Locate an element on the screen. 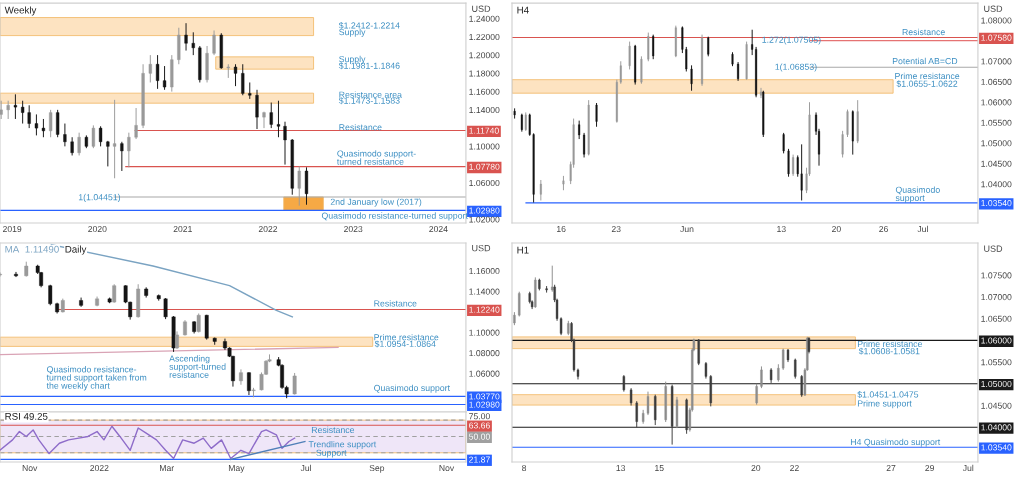 This screenshot has height=478, width=1024. x-tick-label: 2024 is located at coordinates (438, 229).